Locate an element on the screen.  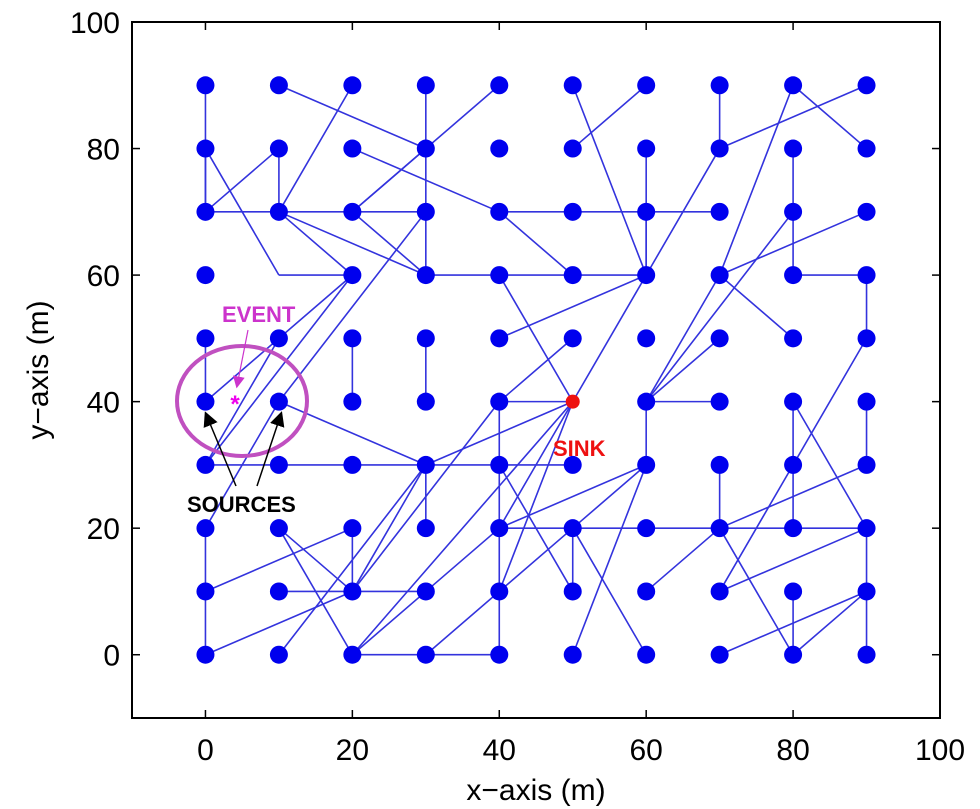
annotations: EVENT * SINK SOURCES is located at coordinates (390, 409).